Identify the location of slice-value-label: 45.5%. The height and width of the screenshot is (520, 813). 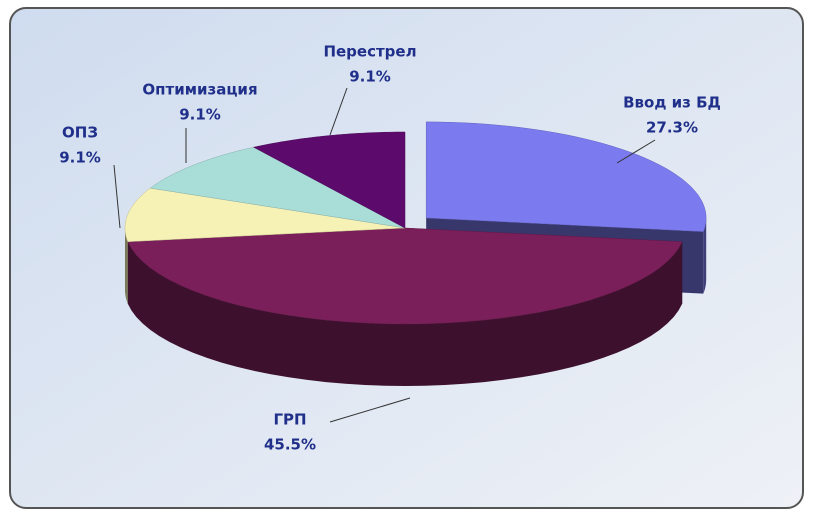
(290, 445).